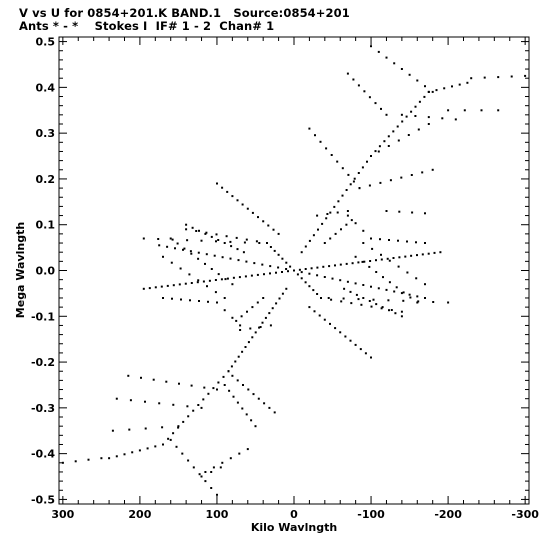 Image resolution: width=540 pixels, height=541 pixels. I want to click on x-tick-labels: 300 200 100 0 -100 -200 -300, so click(295, 514).